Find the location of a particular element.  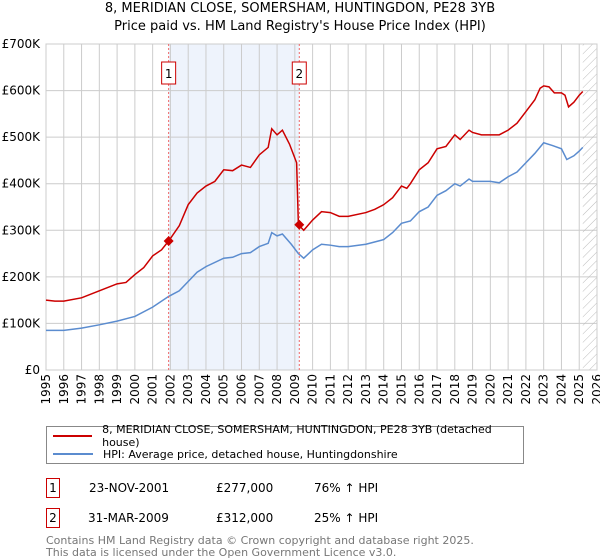

x-tick-label: 1995 is located at coordinates (46, 389).